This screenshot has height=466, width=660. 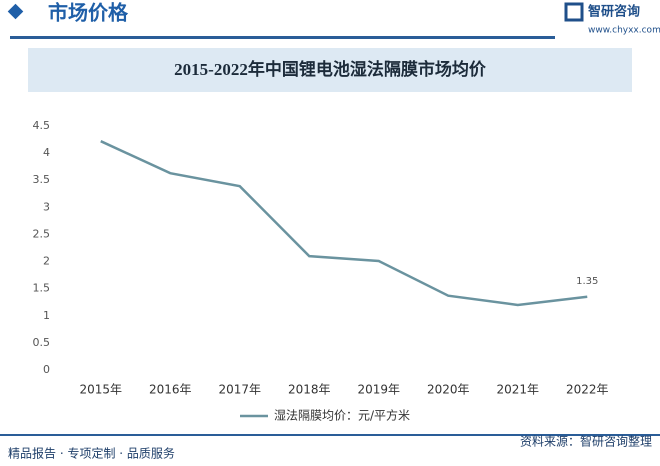 I want to click on y-tick-label: 4.5, so click(x=42, y=125).